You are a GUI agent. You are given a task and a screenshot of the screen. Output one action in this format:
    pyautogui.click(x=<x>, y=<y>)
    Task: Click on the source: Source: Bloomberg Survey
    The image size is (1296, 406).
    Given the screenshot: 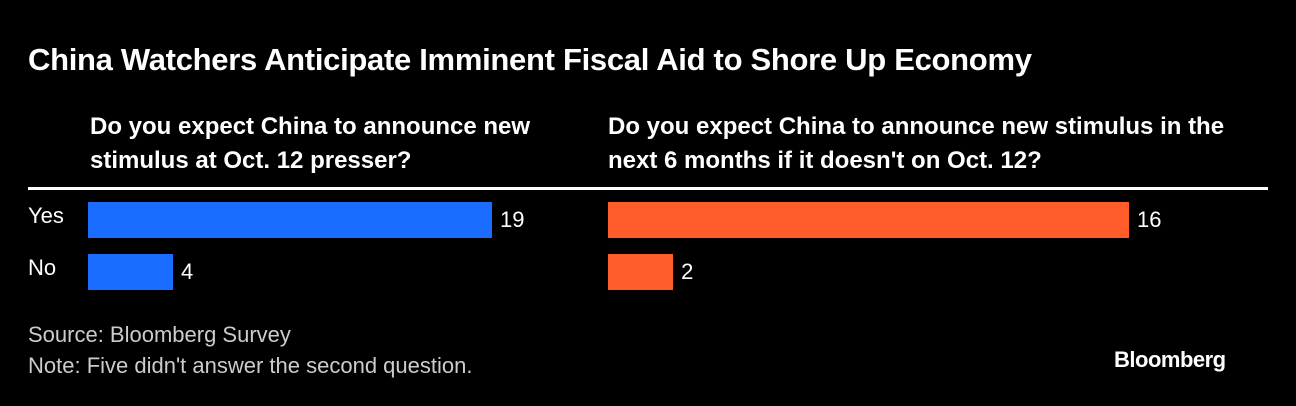 What is the action you would take?
    pyautogui.click(x=159, y=334)
    